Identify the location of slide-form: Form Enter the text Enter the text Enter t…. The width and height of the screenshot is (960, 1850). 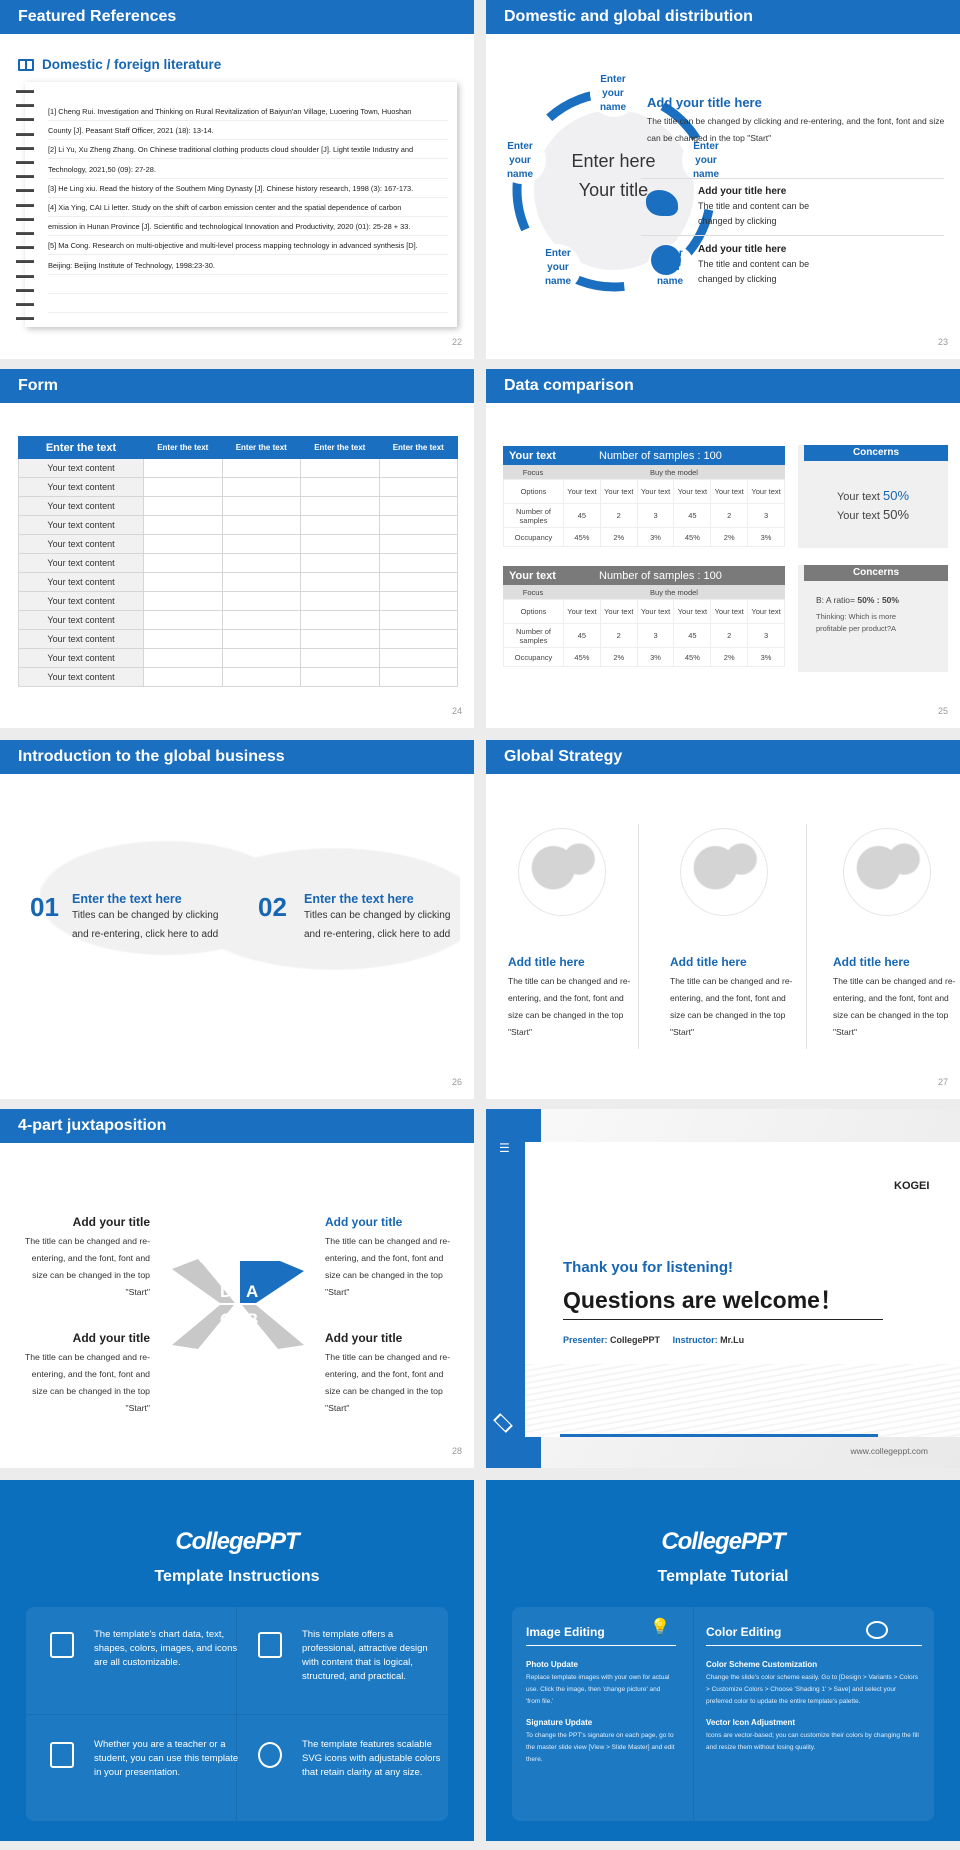
(237, 548).